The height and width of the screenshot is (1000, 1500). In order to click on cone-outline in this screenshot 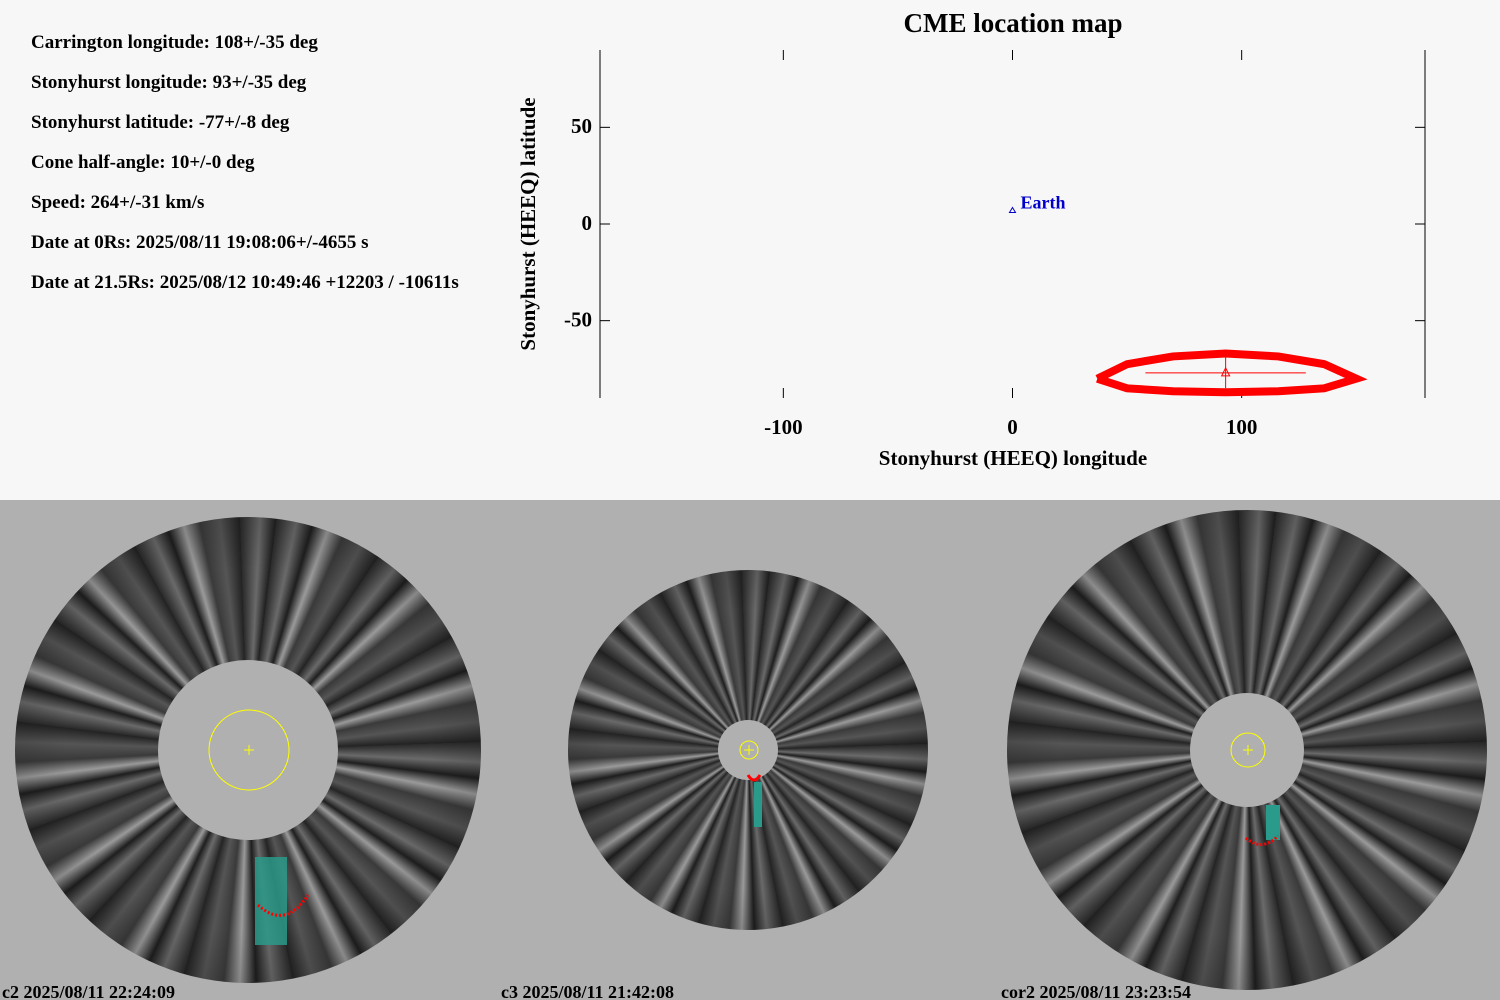, I will do `click(1231, 373)`.